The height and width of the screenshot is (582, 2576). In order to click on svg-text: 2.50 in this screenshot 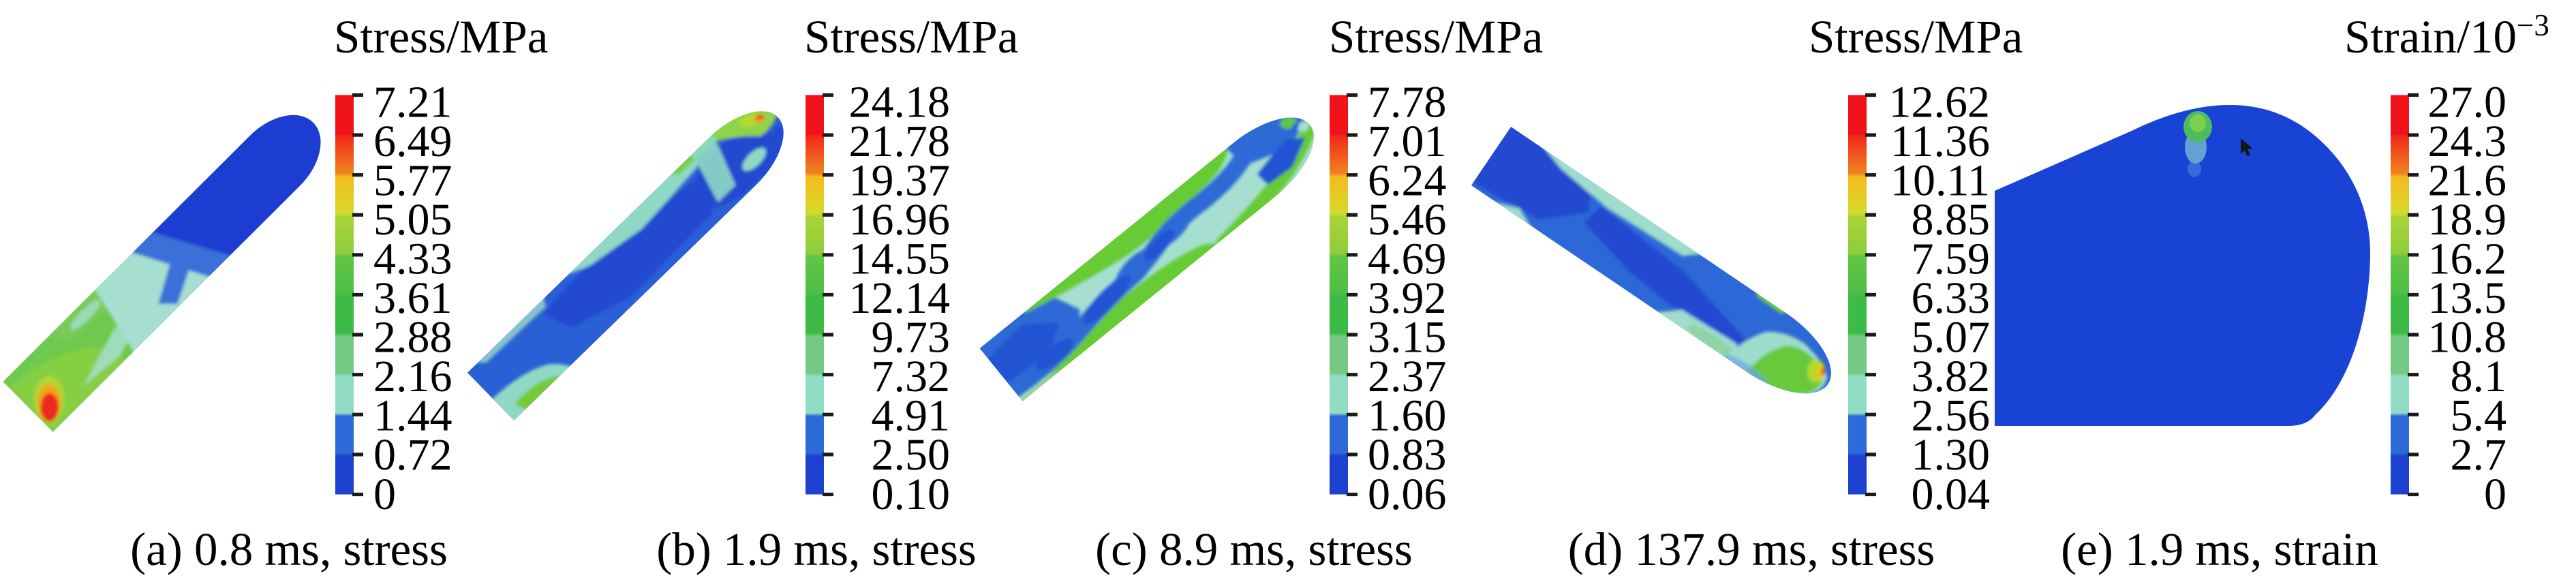, I will do `click(911, 455)`.